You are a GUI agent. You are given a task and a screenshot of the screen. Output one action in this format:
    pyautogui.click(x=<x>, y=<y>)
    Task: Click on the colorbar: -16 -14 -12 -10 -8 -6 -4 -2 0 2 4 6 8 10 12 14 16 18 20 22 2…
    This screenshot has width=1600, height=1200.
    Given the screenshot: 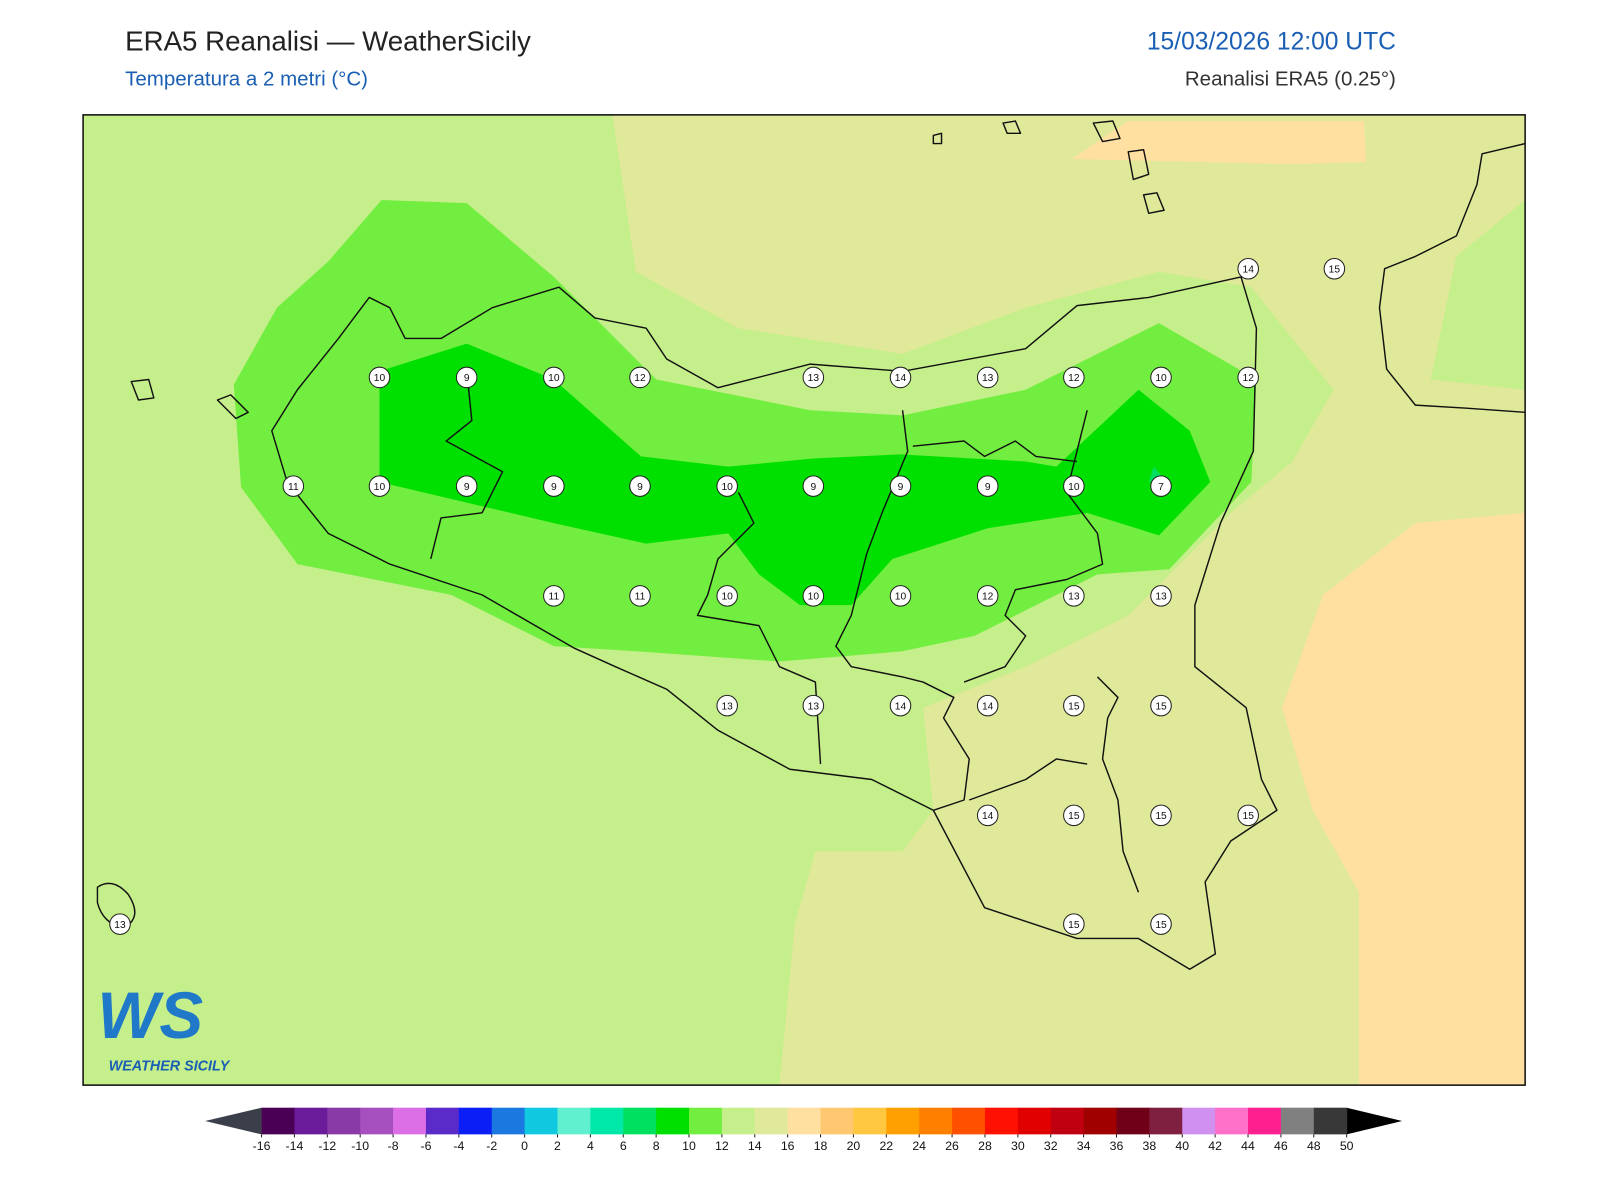 What is the action you would take?
    pyautogui.click(x=804, y=1130)
    